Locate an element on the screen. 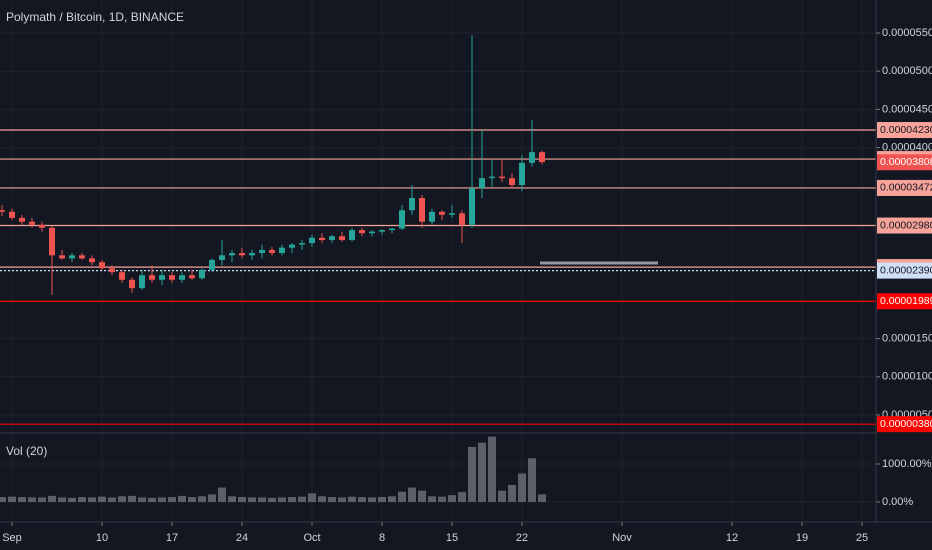 Image resolution: width=932 pixels, height=550 pixels. level-label: 0.00004230 is located at coordinates (906, 130).